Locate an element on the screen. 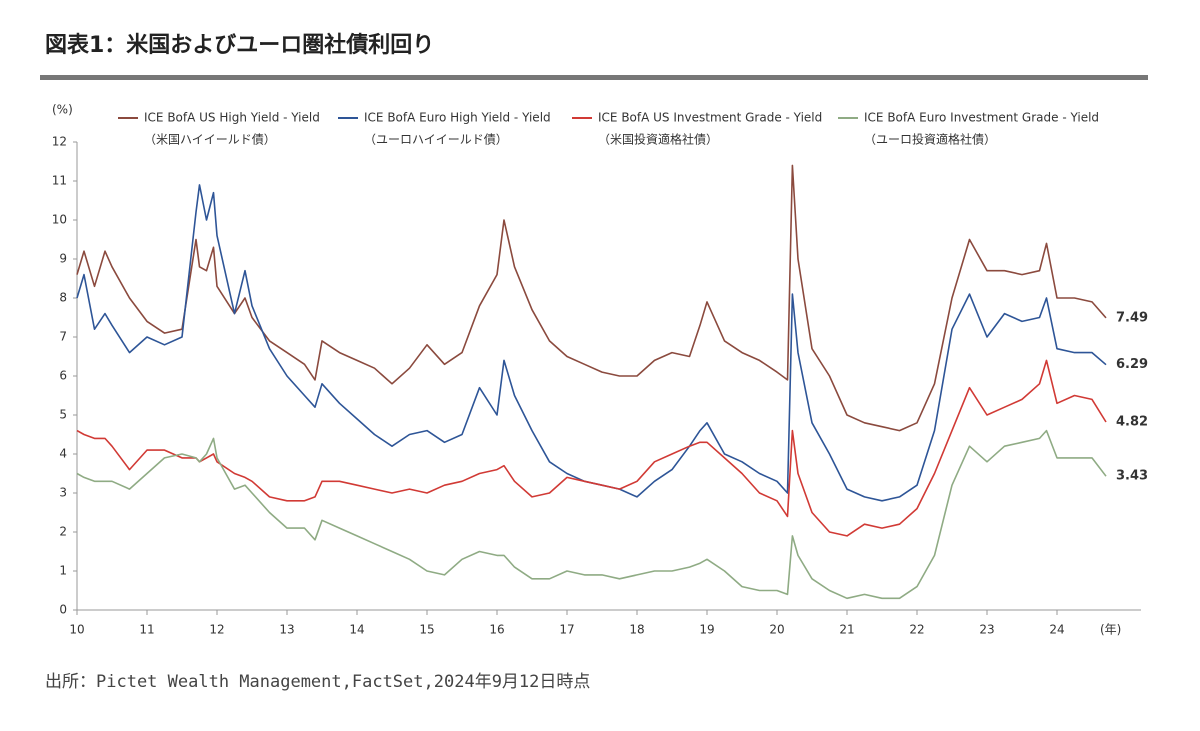 Image resolution: width=1200 pixels, height=731 pixels. legend-sublabel: （ユーロ投資適格社債） is located at coordinates (930, 139).